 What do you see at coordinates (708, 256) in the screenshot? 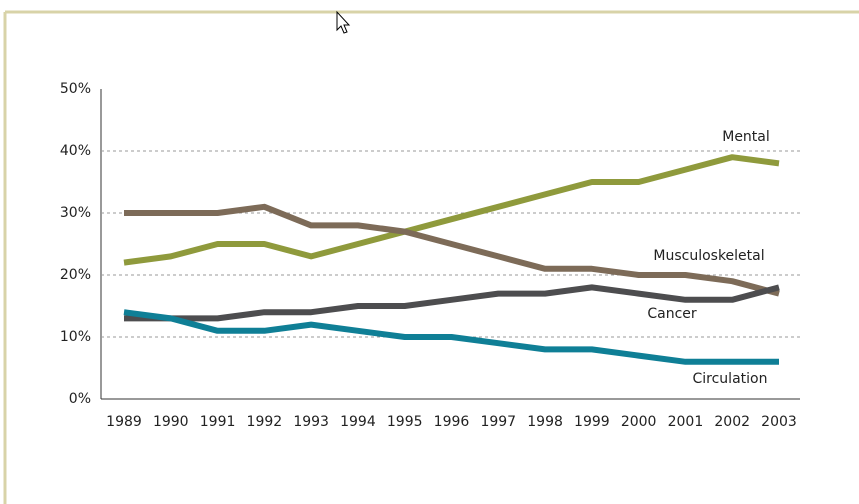
I see `series-label: Musculoskeletal` at bounding box center [708, 256].